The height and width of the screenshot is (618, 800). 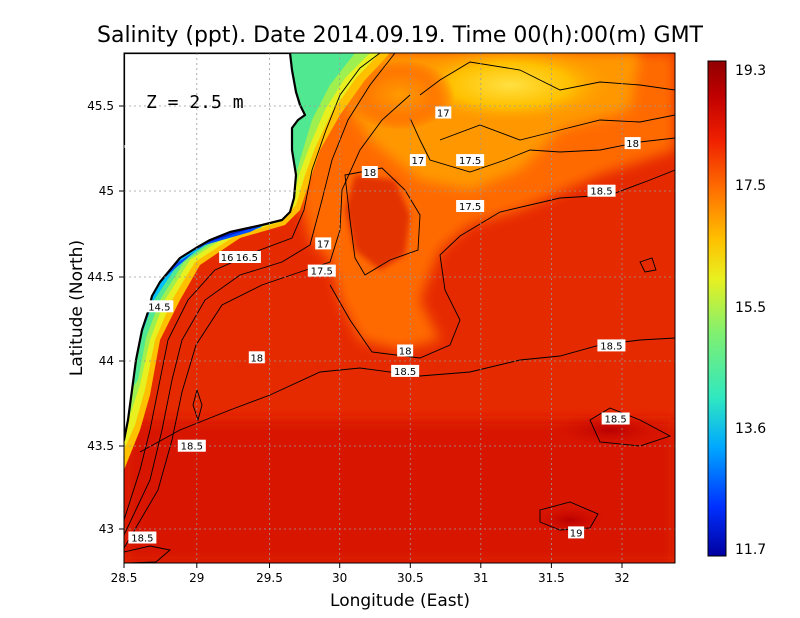 I want to click on x-tick-label: 28.5, so click(x=124, y=578).